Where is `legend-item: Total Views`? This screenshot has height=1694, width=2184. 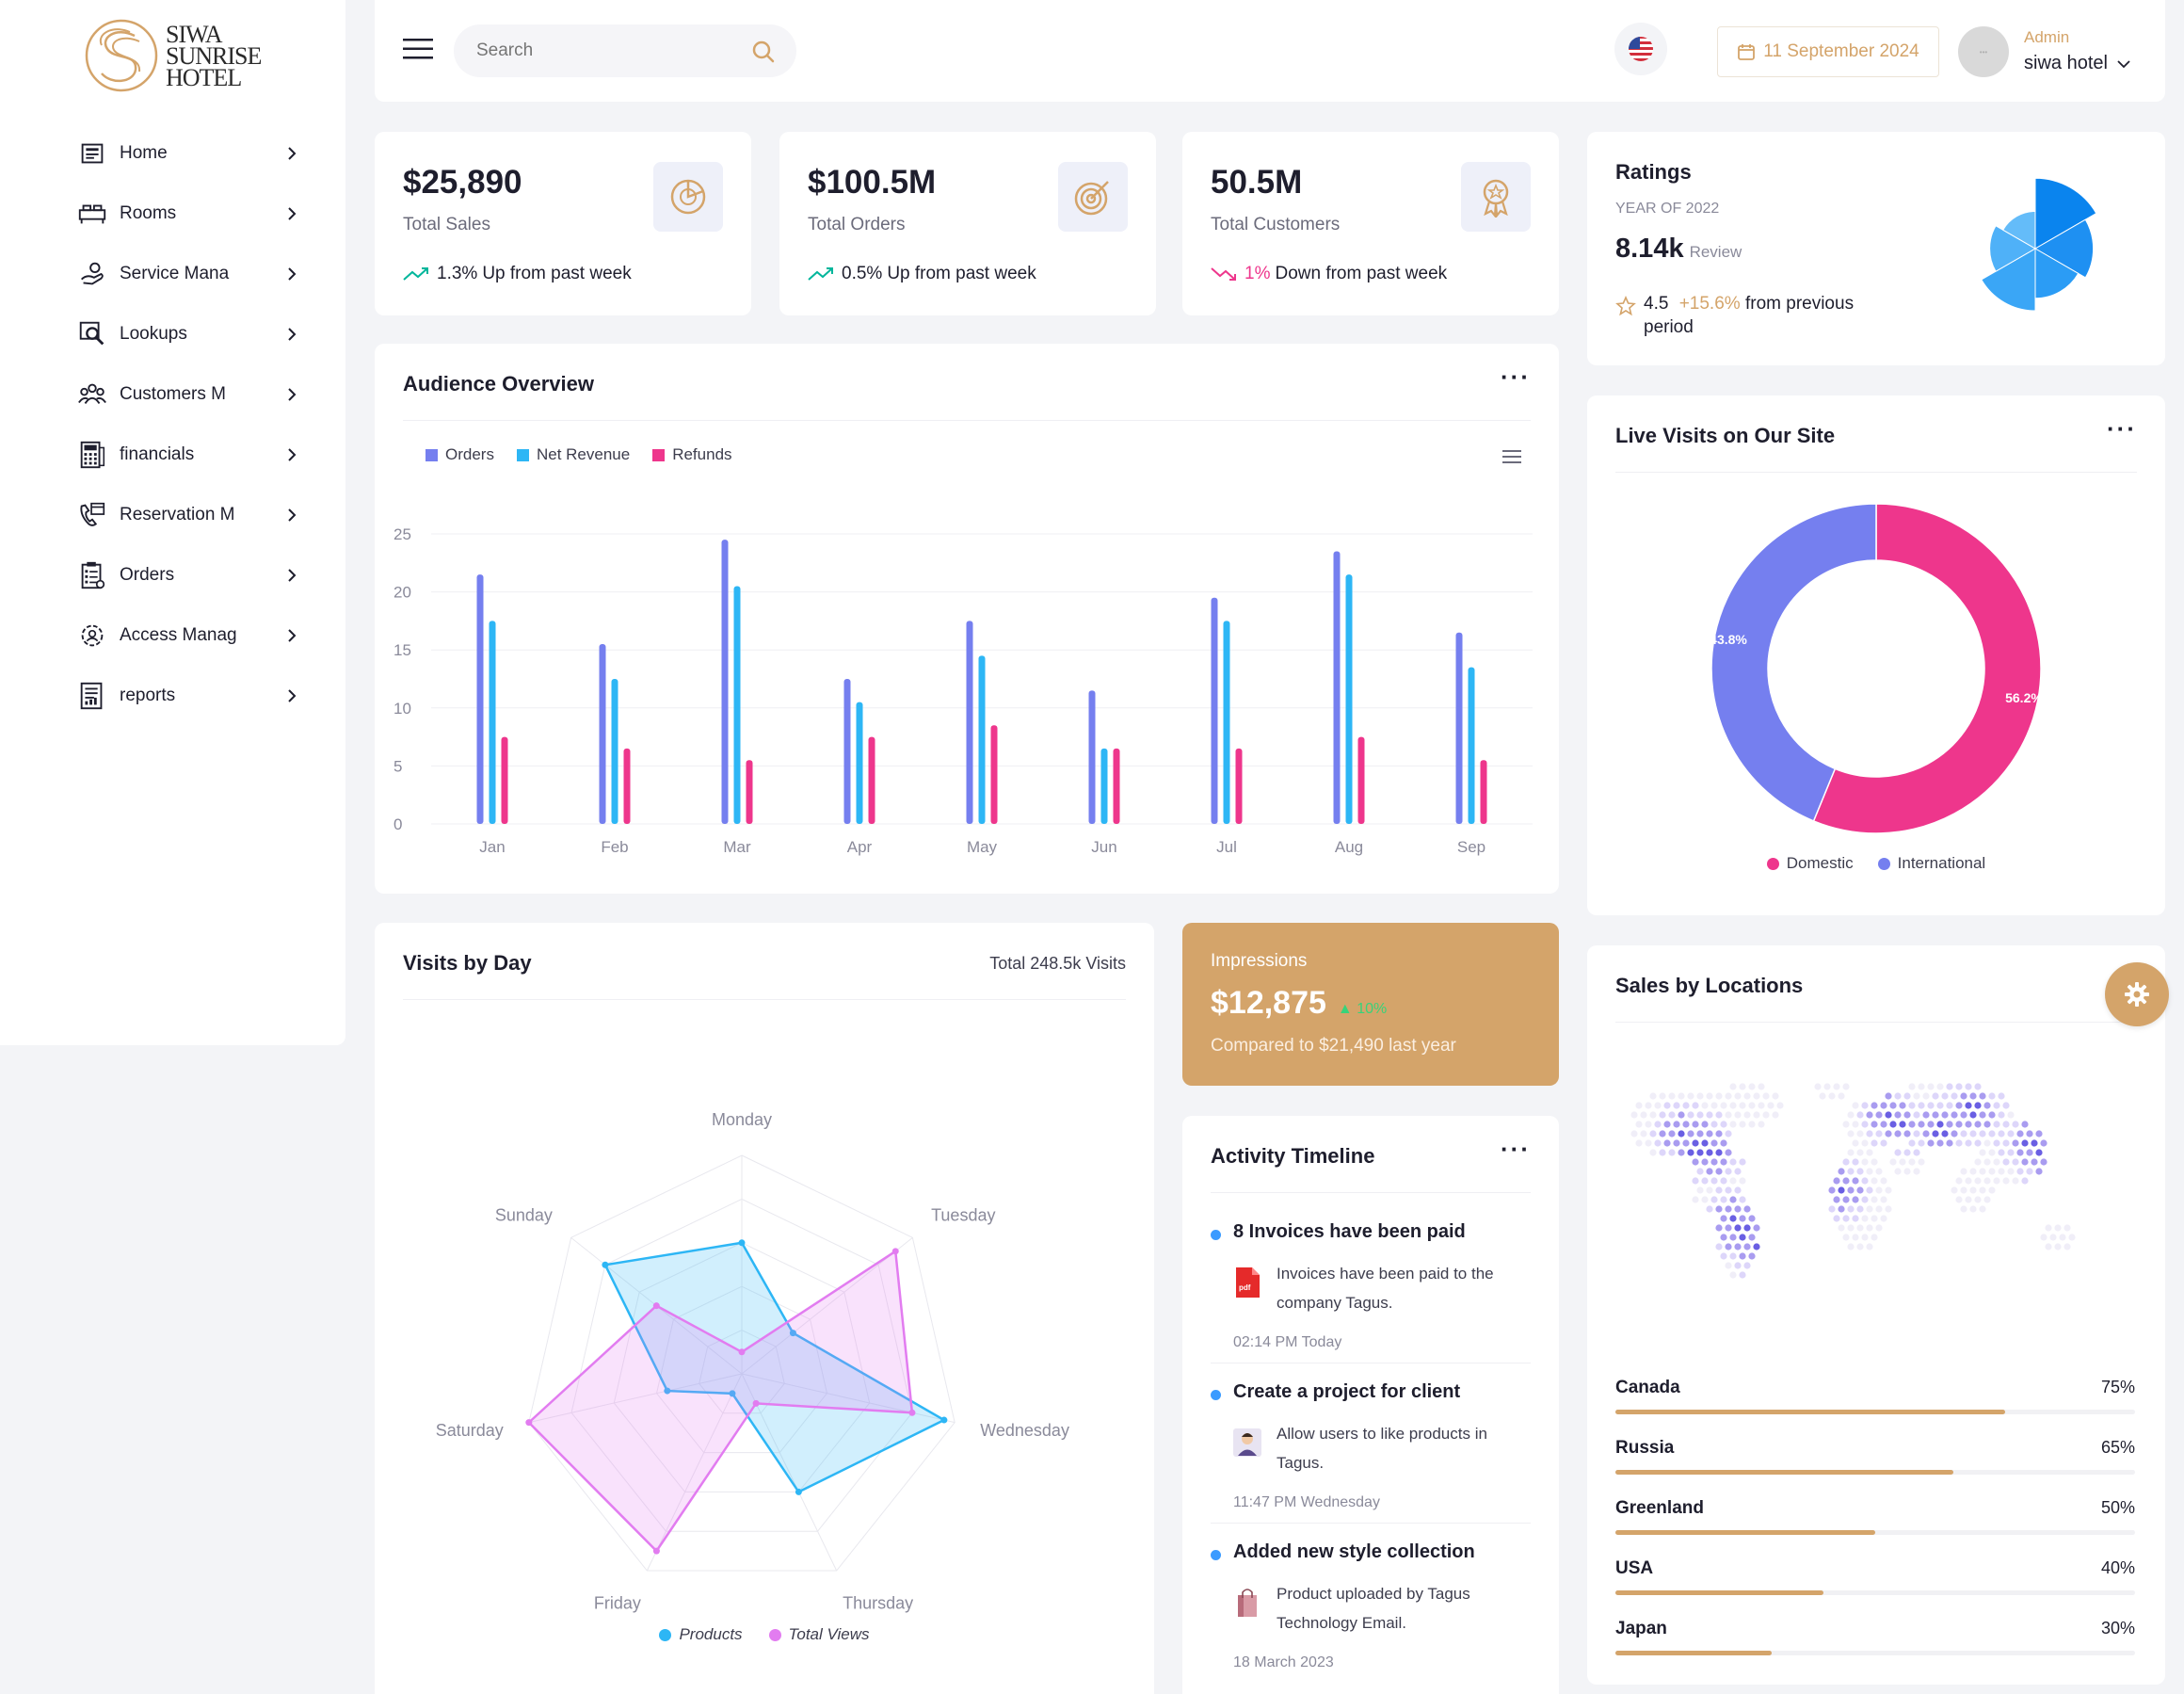 legend-item: Total Views is located at coordinates (819, 1634).